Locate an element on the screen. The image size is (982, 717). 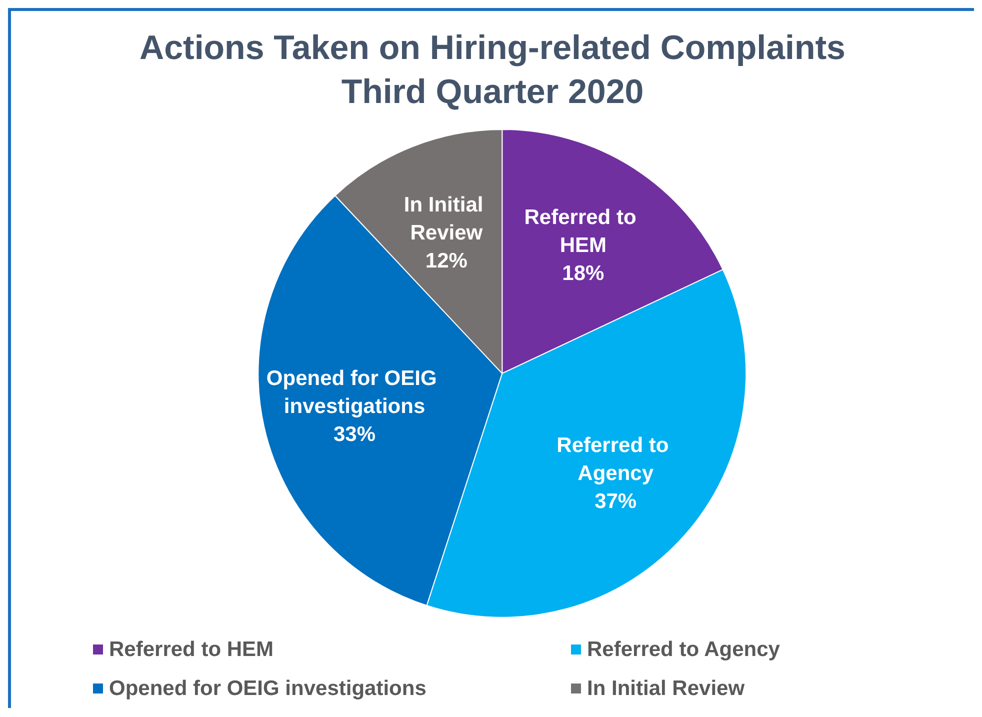
legend-label: Referred to HEM is located at coordinates (191, 649).